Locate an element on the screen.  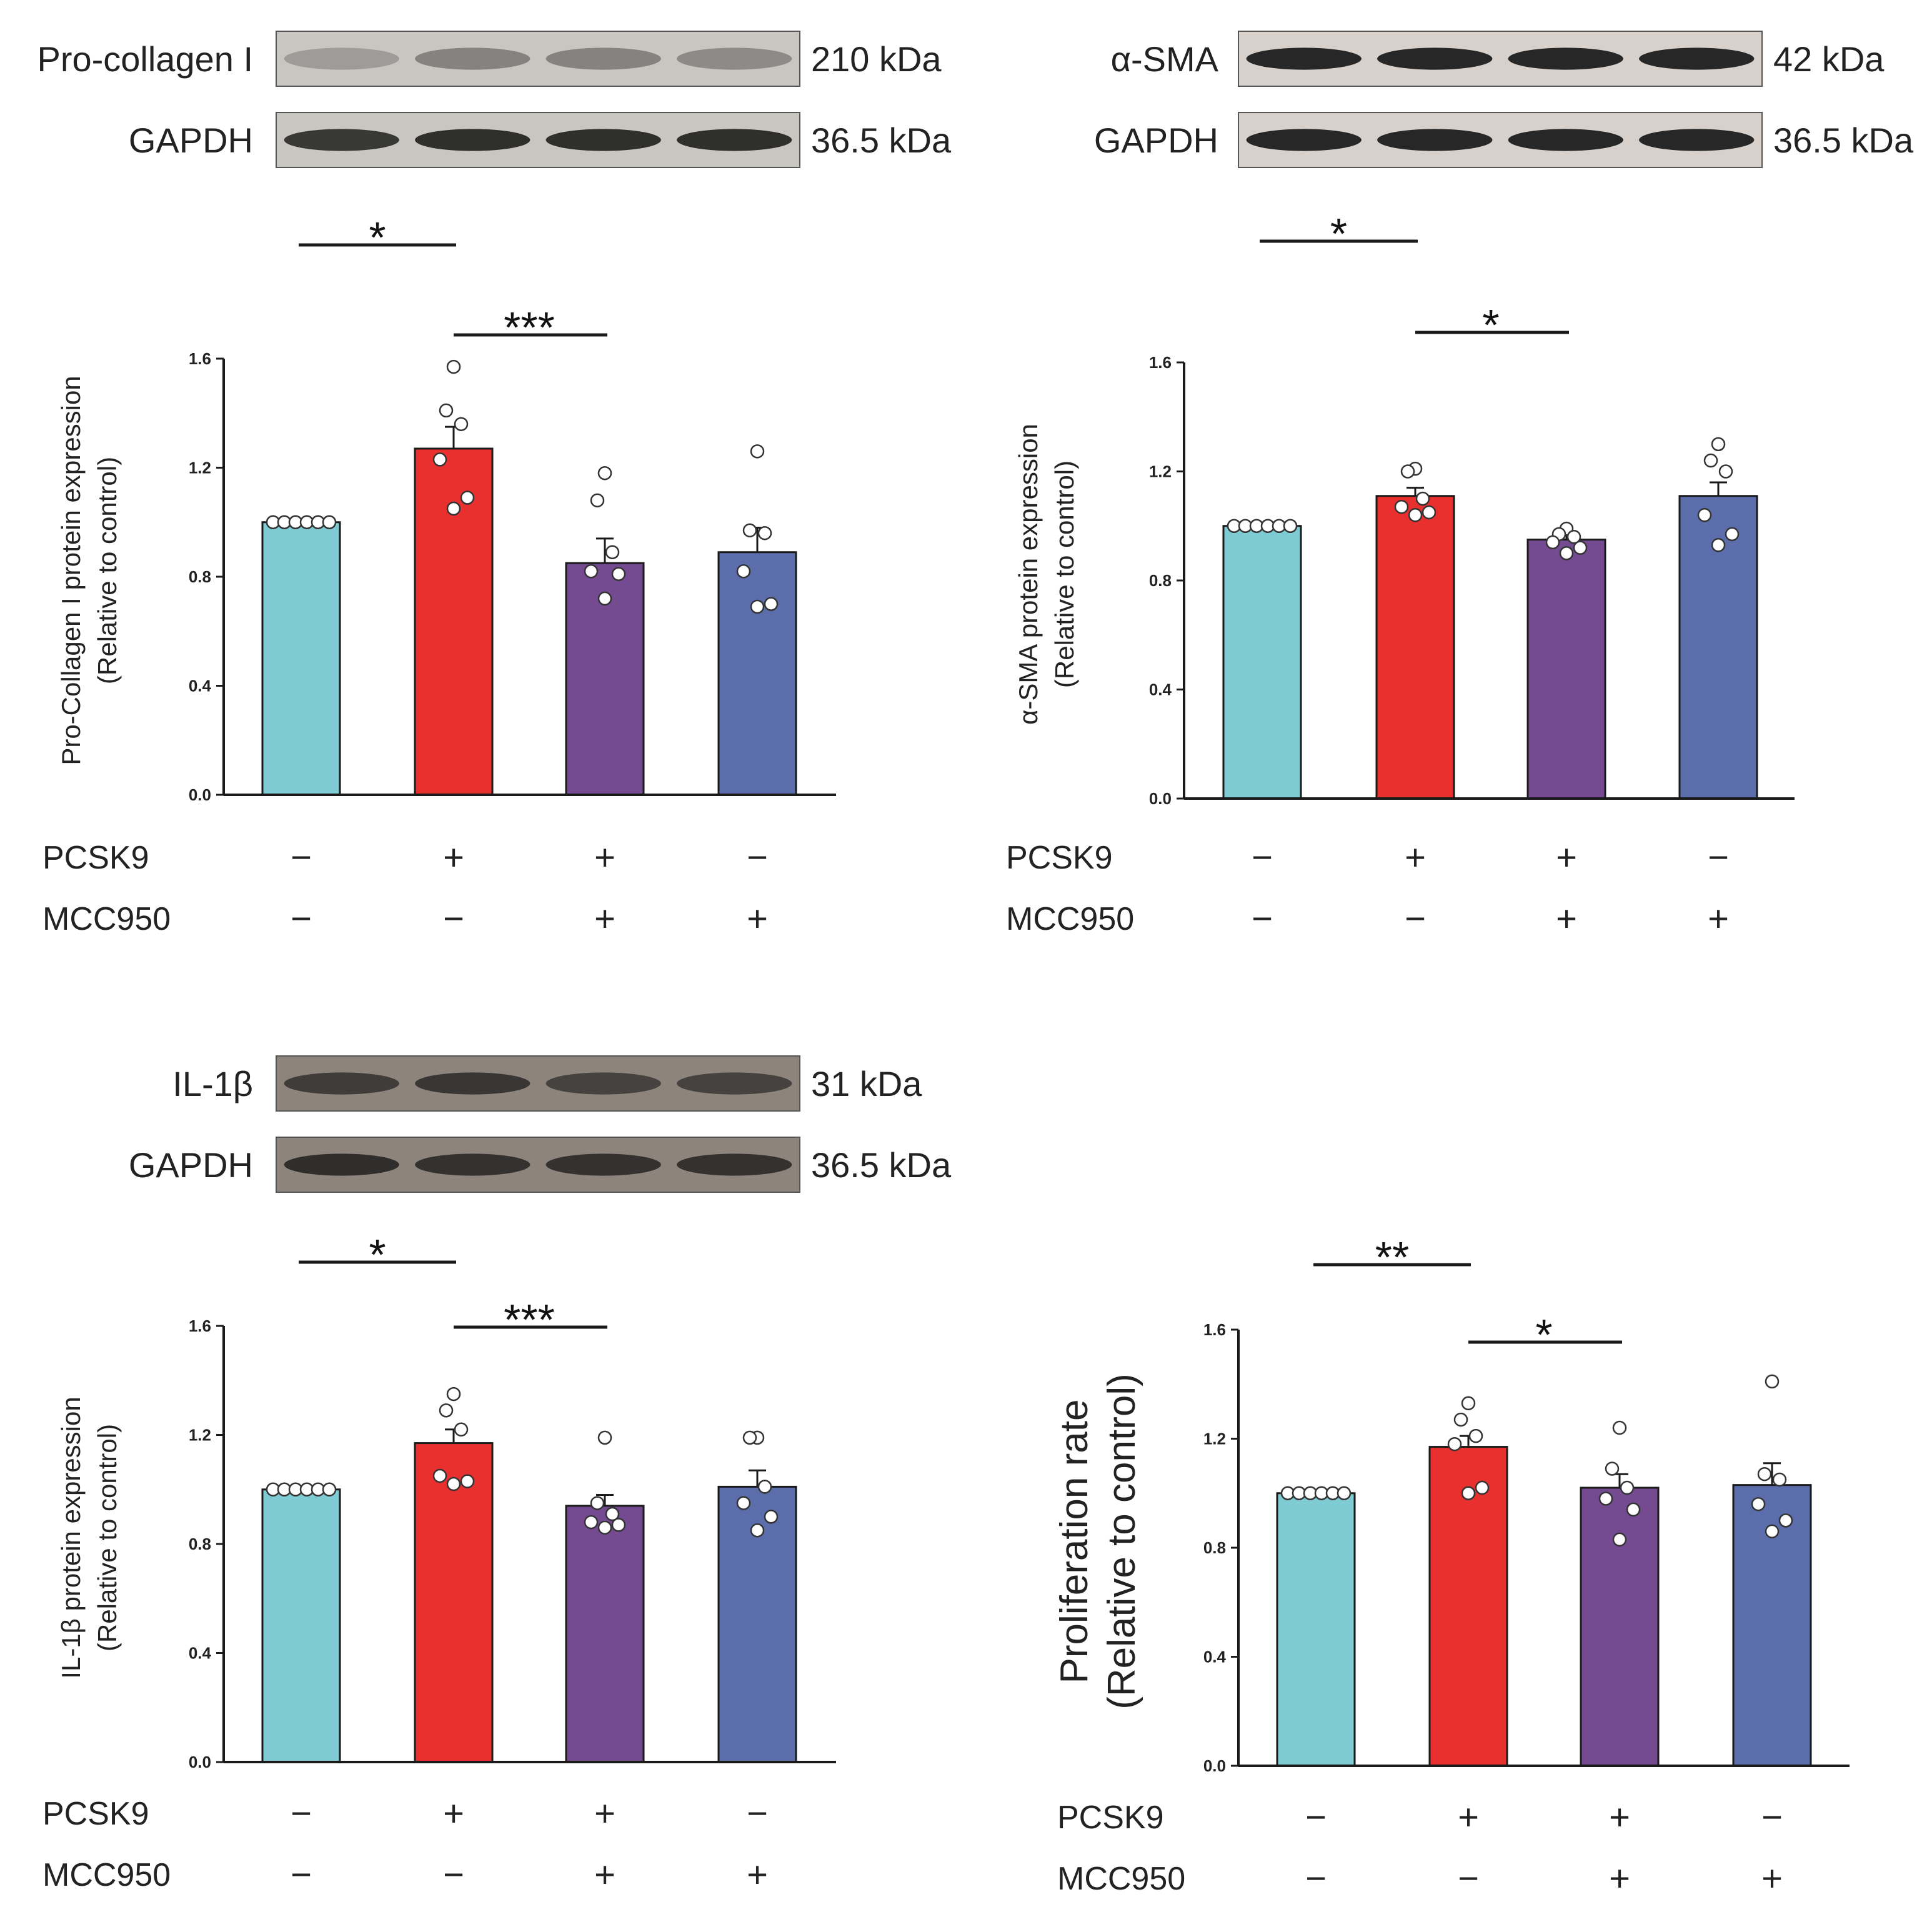
blot-row: α-SMA 42 kDa is located at coordinates (1498, 59).